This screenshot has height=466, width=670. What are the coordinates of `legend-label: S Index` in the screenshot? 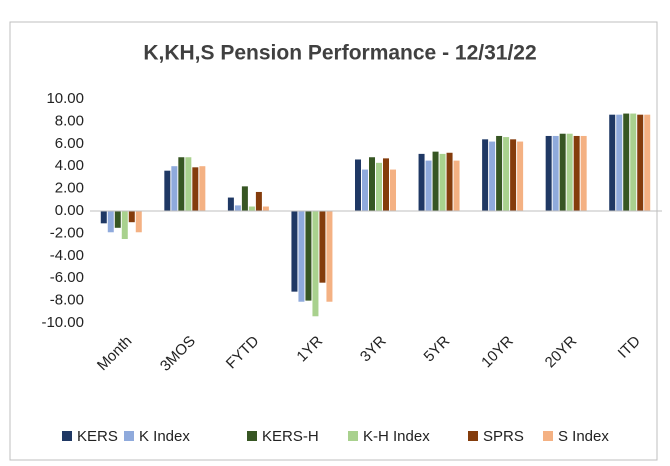 It's located at (583, 436).